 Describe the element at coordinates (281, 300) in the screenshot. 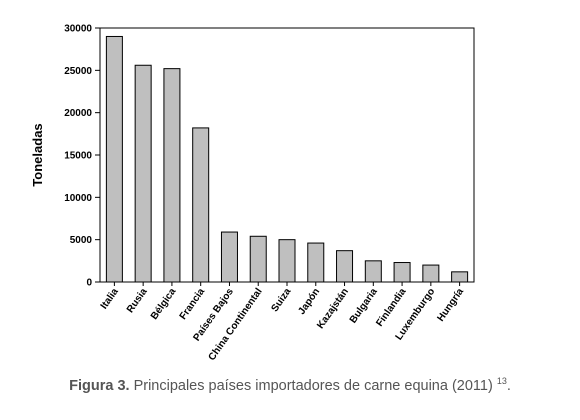

I see `x-tick-label: Suiza` at that location.